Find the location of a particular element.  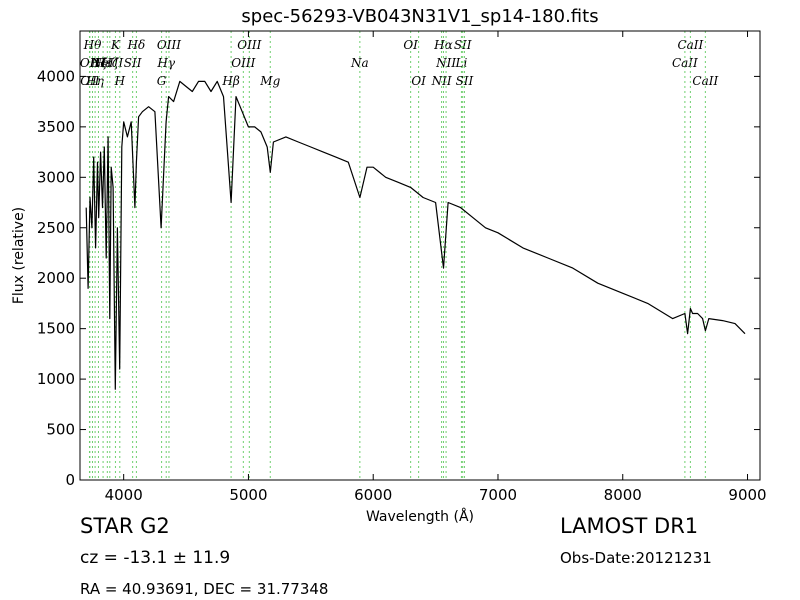

survey-name: LAMOST DR1 is located at coordinates (629, 526).